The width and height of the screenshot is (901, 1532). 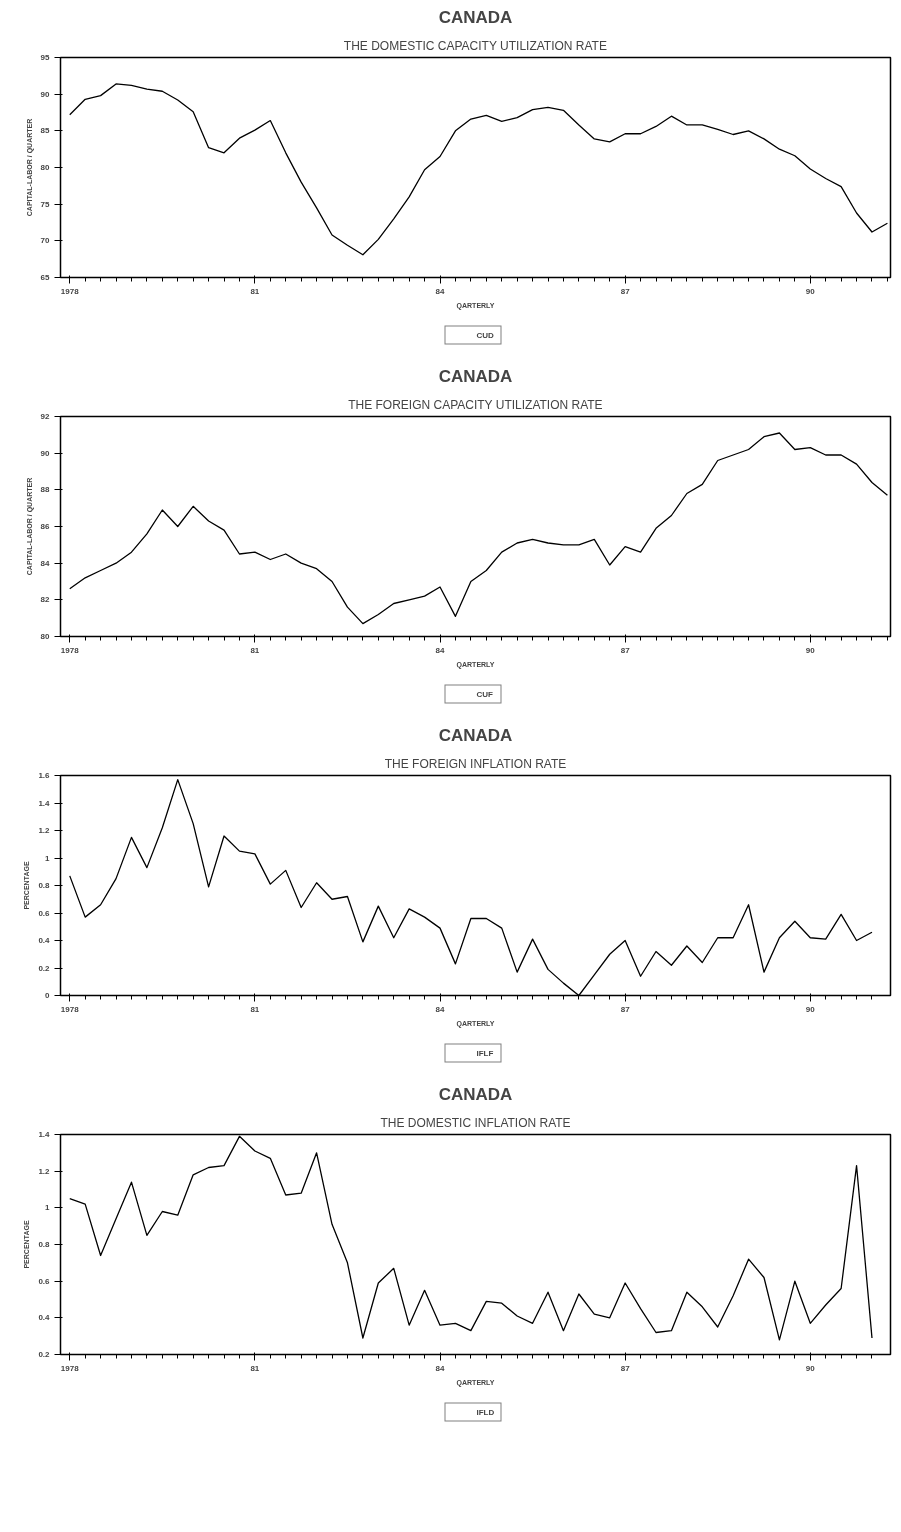 What do you see at coordinates (475, 1122) in the screenshot?
I see `chart-subtitle: THE DOMESTIC INFLATION RATE` at bounding box center [475, 1122].